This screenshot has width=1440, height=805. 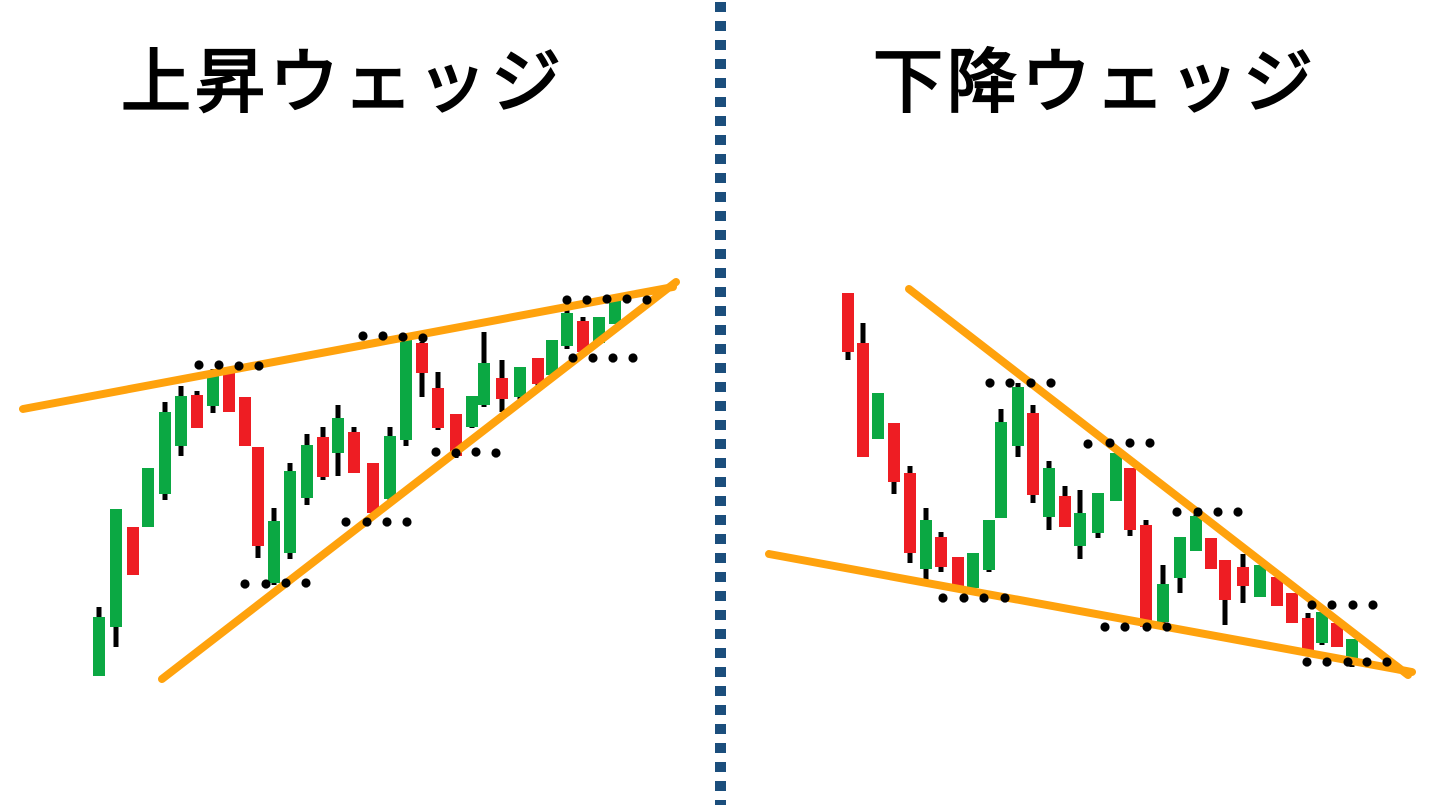 What do you see at coordinates (343, 82) in the screenshot?
I see `chart-title-rising-wedge: 上昇ウェッジ` at bounding box center [343, 82].